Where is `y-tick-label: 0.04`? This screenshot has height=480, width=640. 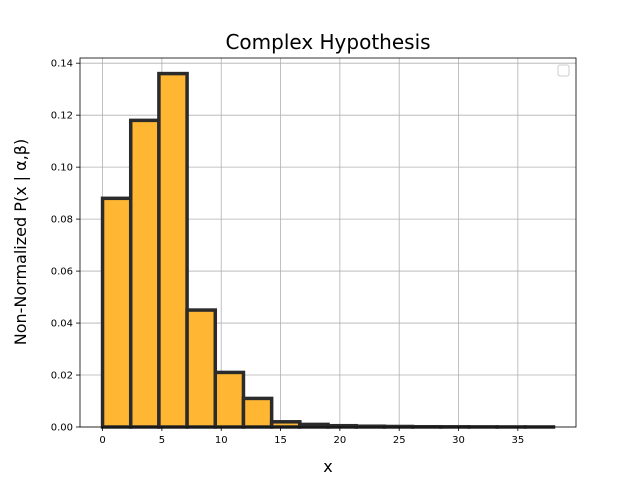
y-tick-label: 0.04 is located at coordinates (62, 324).